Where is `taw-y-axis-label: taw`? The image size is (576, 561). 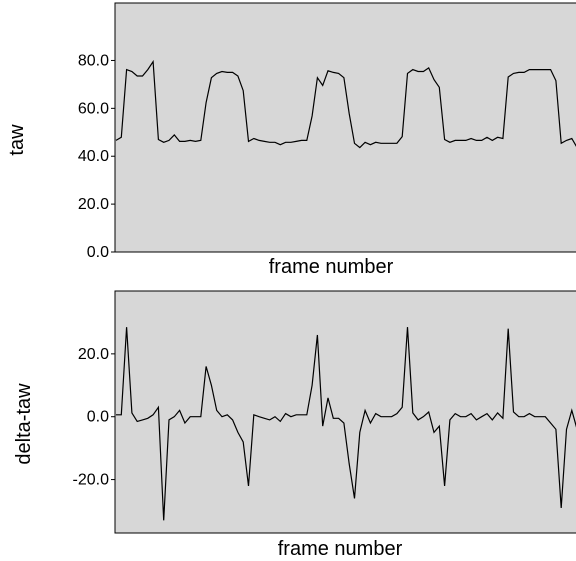 taw-y-axis-label: taw is located at coordinates (17, 140).